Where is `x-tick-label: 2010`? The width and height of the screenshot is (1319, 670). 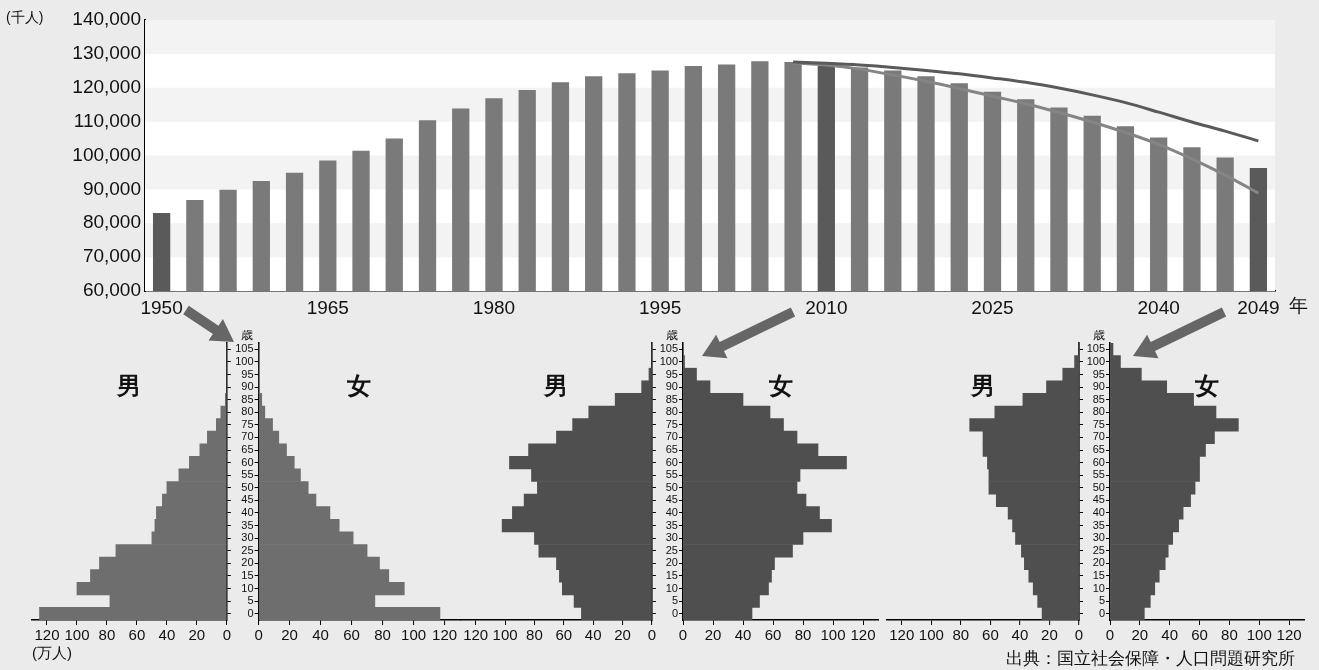
x-tick-label: 2010 is located at coordinates (826, 307).